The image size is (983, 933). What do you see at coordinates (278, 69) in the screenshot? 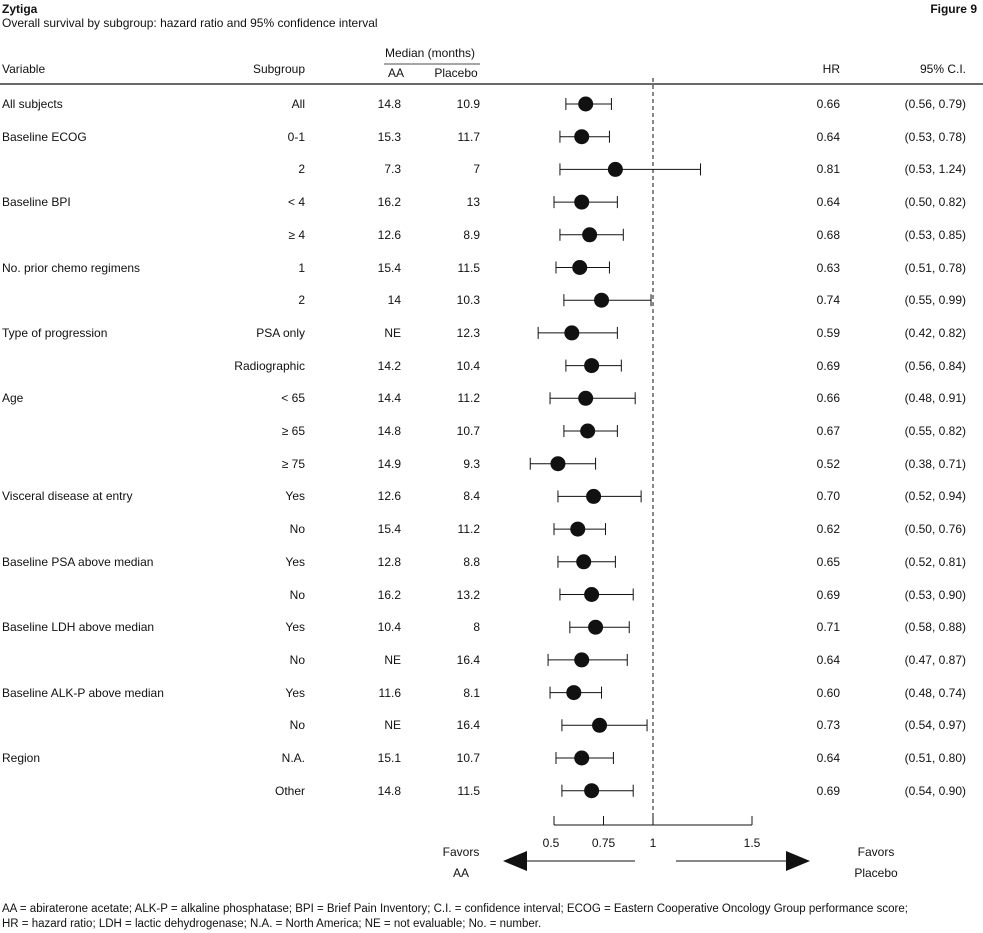
I see `column-header-subgroup: Subgroup` at bounding box center [278, 69].